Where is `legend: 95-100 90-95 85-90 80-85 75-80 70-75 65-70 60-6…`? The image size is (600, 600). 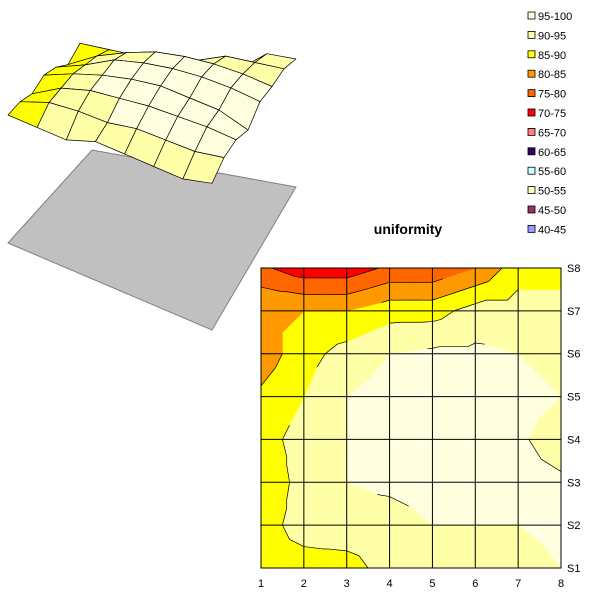
legend: 95-100 90-95 85-90 80-85 75-80 70-75 65-70 60-6… is located at coordinates (549, 123).